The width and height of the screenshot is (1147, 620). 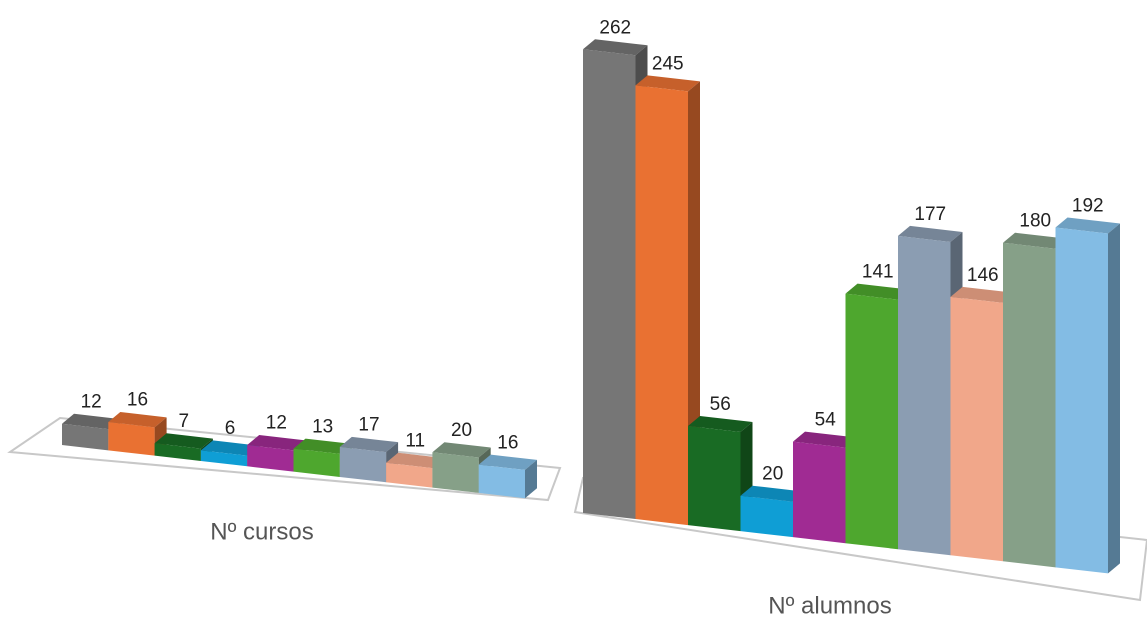 I want to click on data-label: 141, so click(x=878, y=272).